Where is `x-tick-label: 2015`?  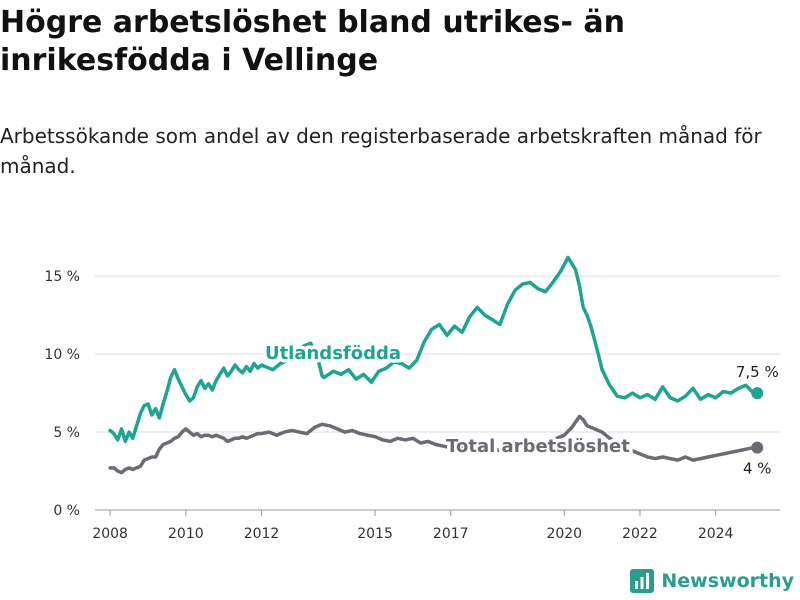
x-tick-label: 2015 is located at coordinates (375, 534).